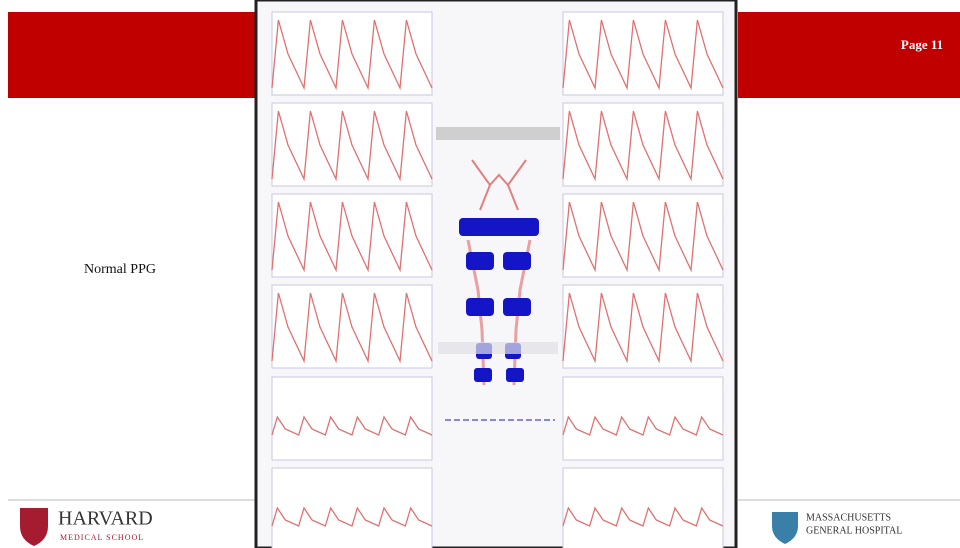  I want to click on caption: Normal PPG, so click(120, 269).